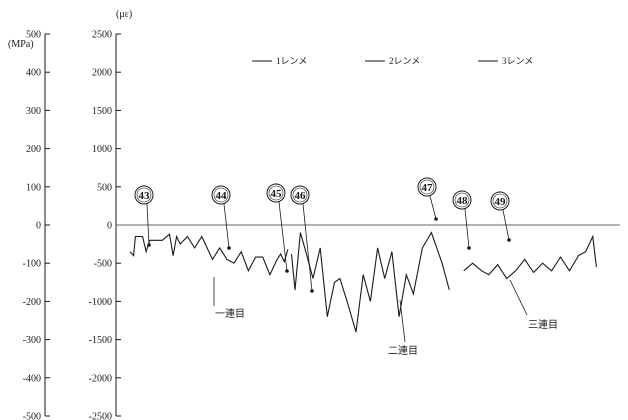  I want to click on right-axis-tick-label: 2000, so click(102, 73).